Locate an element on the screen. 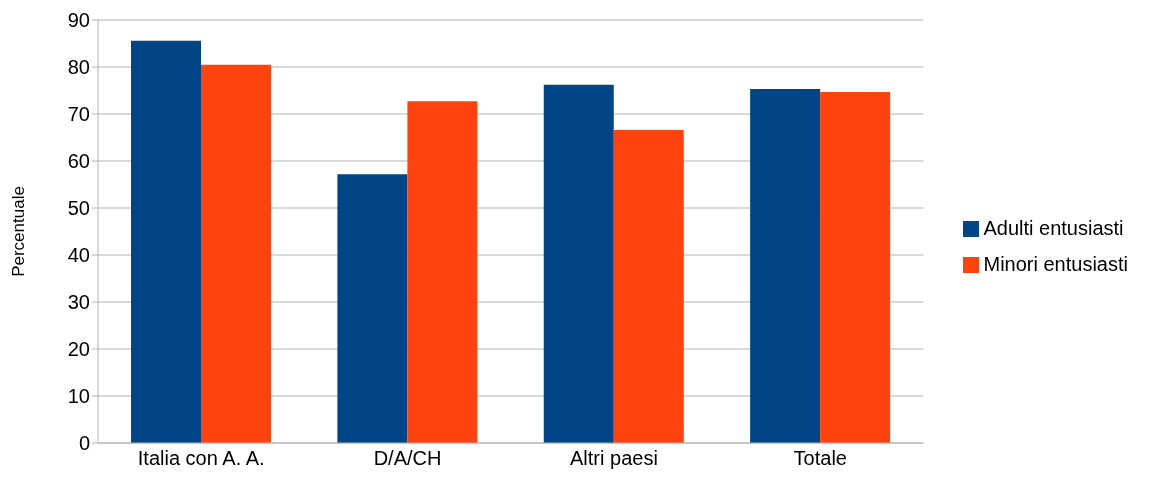 The height and width of the screenshot is (487, 1153). y-axis-title: Percentuale is located at coordinates (19, 231).